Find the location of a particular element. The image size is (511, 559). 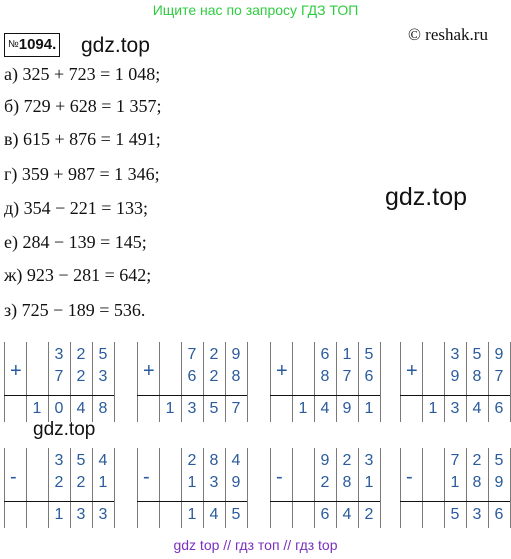

column-grid: +6 1 5 8 7 6 1 4 9 1 is located at coordinates (326, 383).